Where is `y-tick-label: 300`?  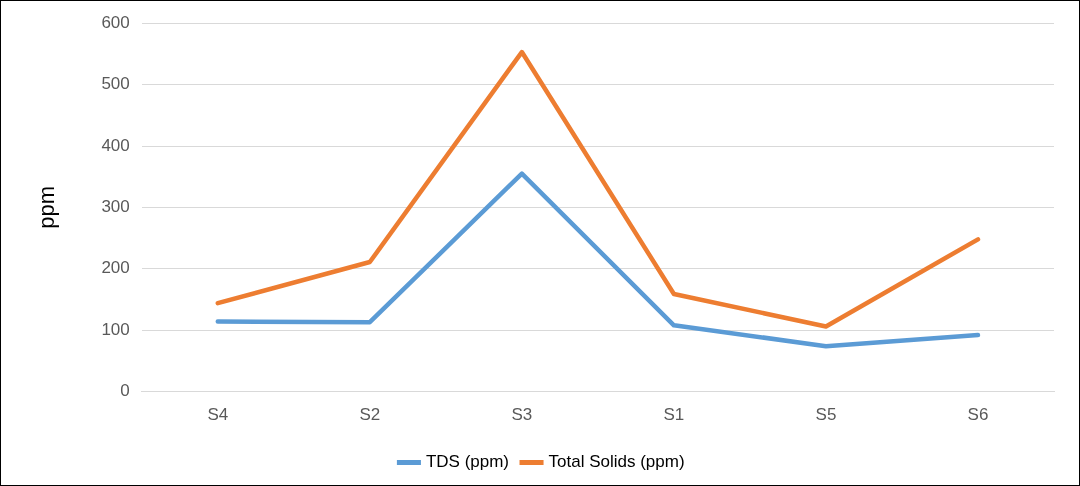
y-tick-label: 300 is located at coordinates (115, 207).